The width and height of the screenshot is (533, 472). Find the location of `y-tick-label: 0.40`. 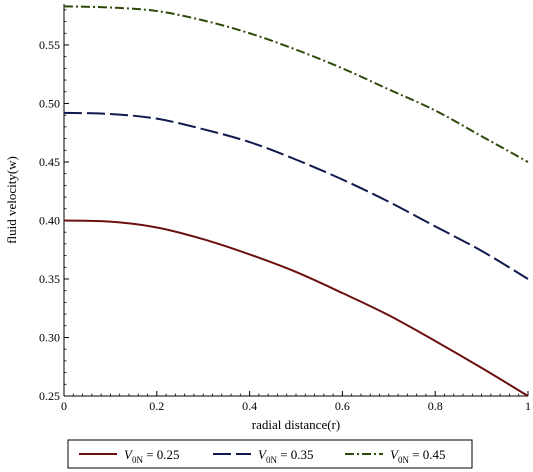

y-tick-label: 0.40 is located at coordinates (49, 220).